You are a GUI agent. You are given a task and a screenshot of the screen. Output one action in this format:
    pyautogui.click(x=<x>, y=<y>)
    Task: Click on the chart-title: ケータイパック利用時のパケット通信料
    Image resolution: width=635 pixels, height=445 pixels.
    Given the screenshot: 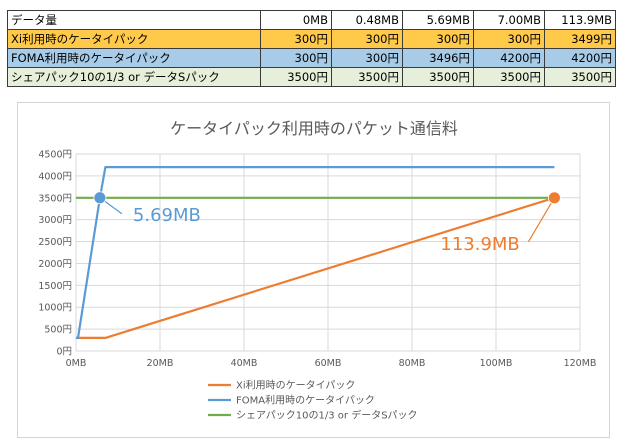 What is the action you would take?
    pyautogui.click(x=314, y=128)
    